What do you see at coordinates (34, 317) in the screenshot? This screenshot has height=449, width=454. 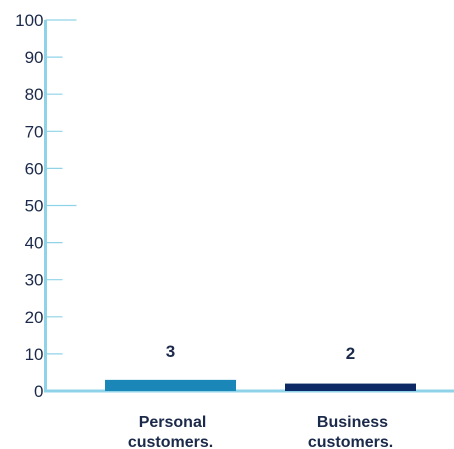 I see `y-tick-label: 20` at bounding box center [34, 317].